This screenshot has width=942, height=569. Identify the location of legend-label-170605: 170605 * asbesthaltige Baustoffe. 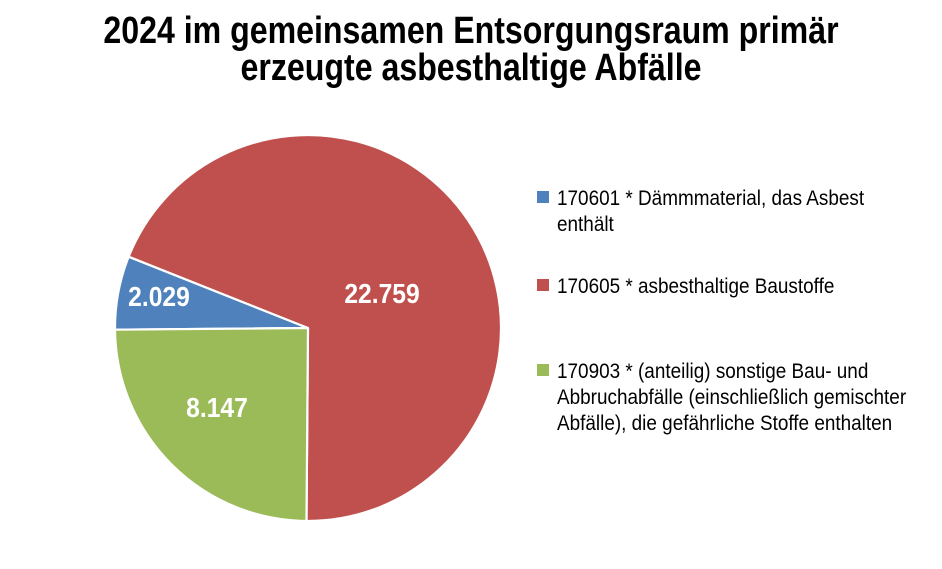
(695, 286).